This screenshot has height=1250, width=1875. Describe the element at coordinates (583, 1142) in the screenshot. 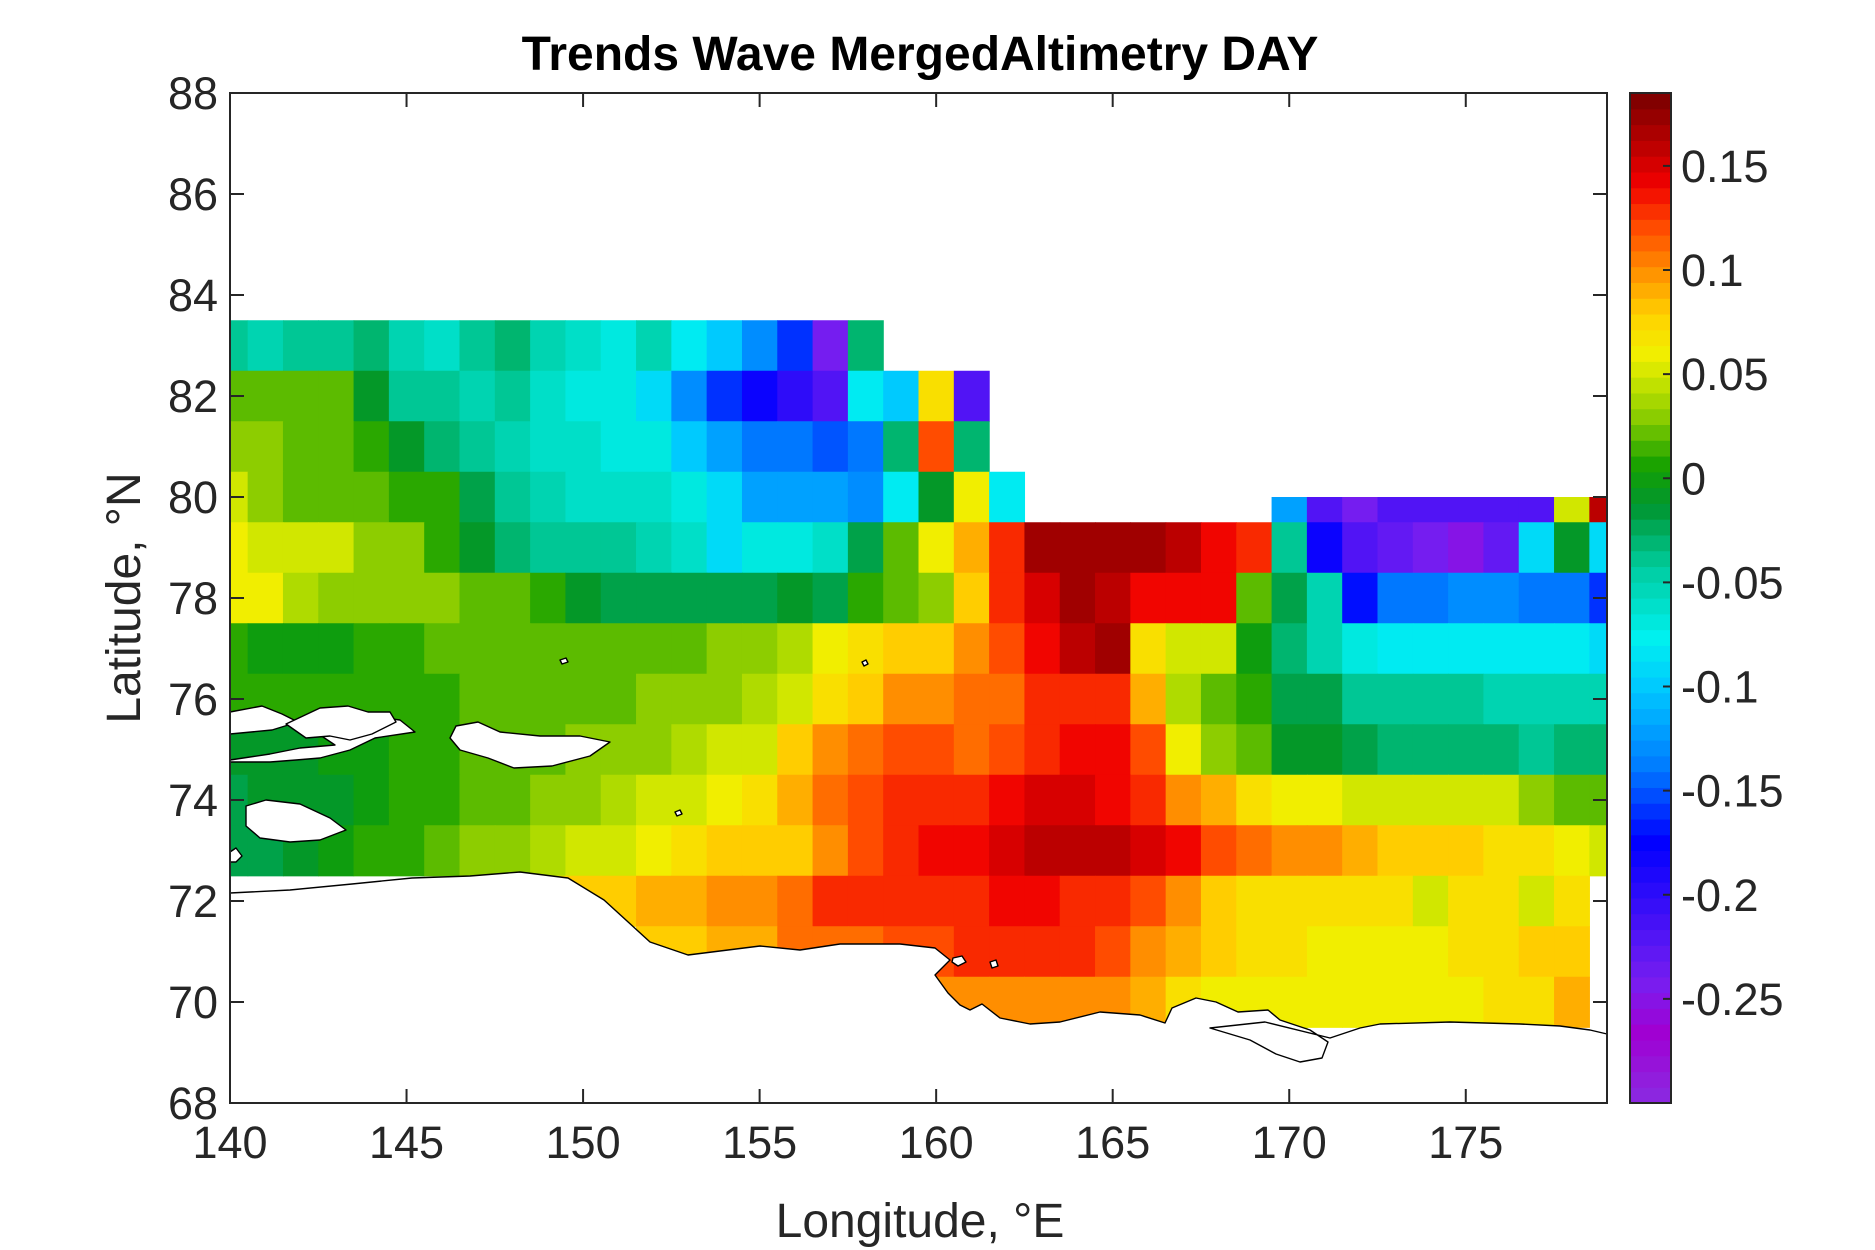

I see `x-tick-label: 150` at that location.